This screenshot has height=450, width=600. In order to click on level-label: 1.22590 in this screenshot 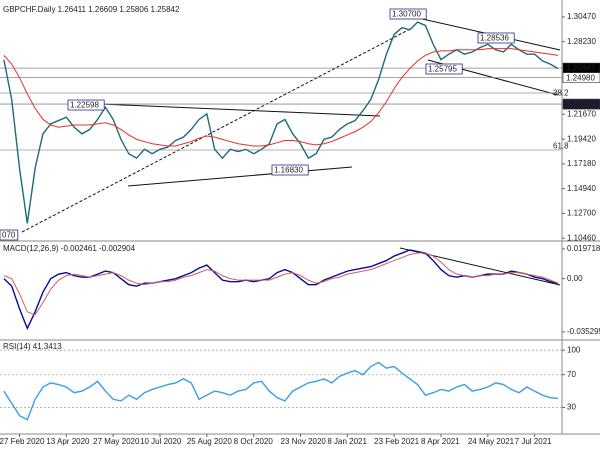, I will do `click(580, 104)`.